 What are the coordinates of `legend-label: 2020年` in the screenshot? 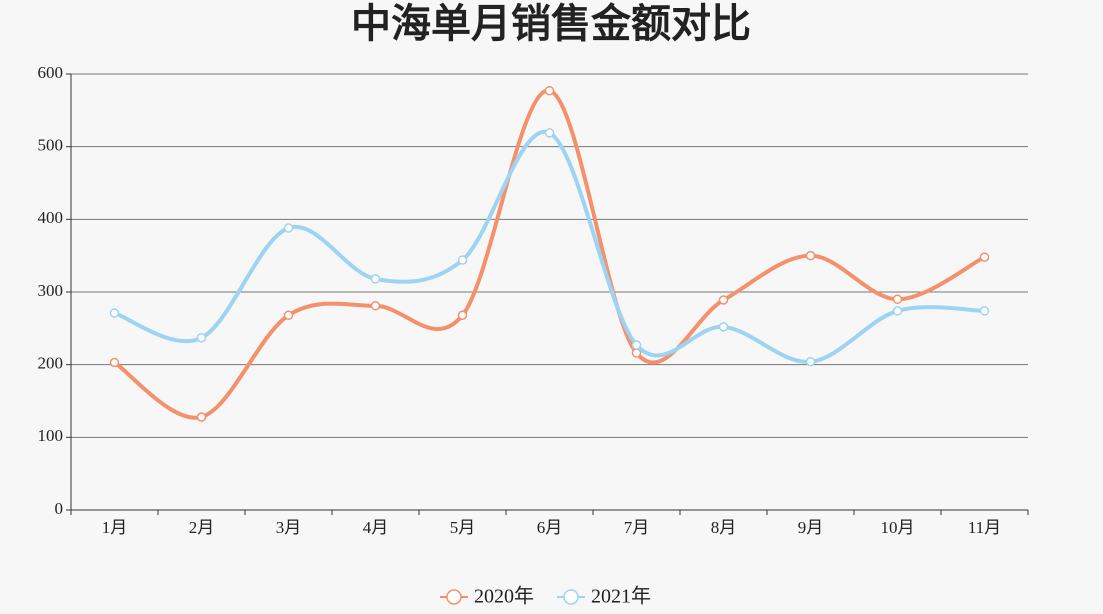 It's located at (504, 596).